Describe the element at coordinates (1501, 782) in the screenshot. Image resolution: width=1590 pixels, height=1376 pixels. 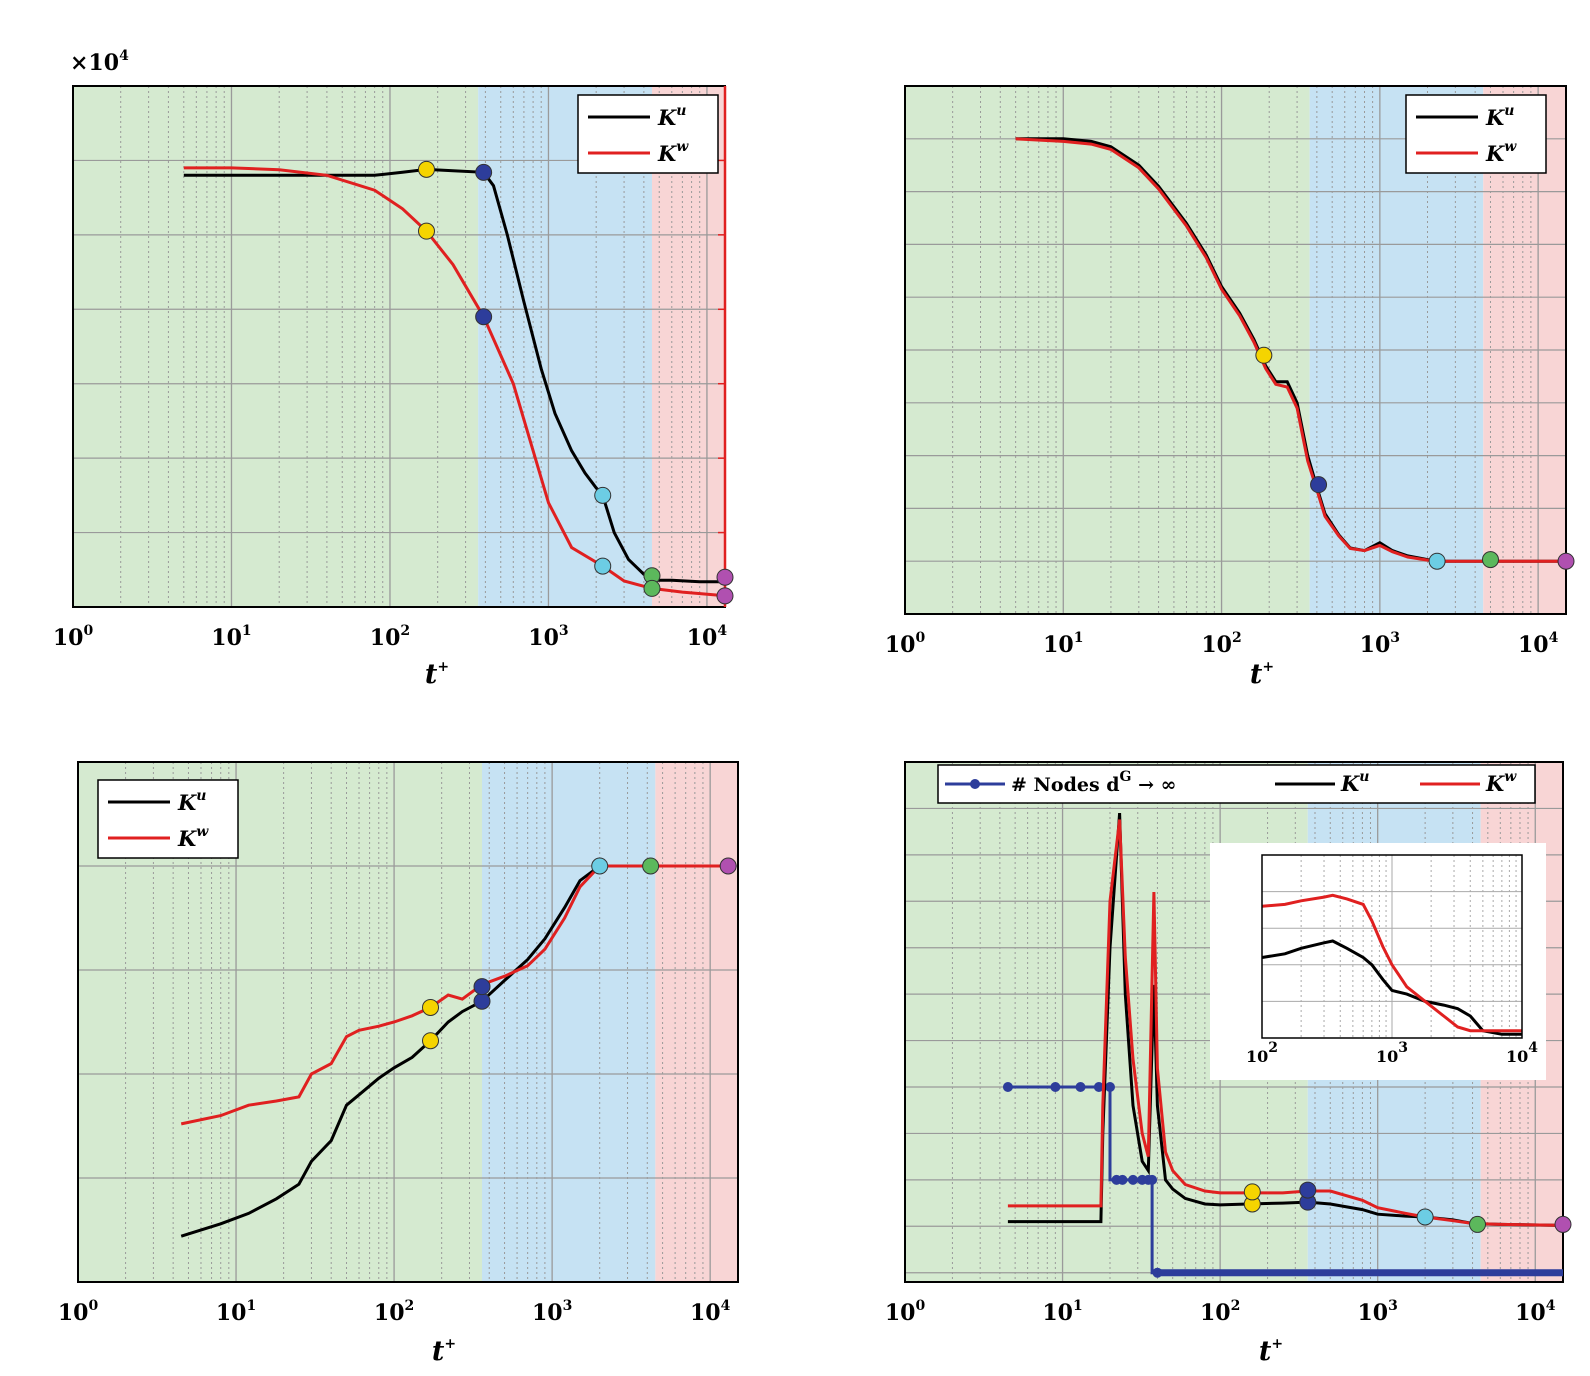
I see `legend-label-2: Kw` at that location.